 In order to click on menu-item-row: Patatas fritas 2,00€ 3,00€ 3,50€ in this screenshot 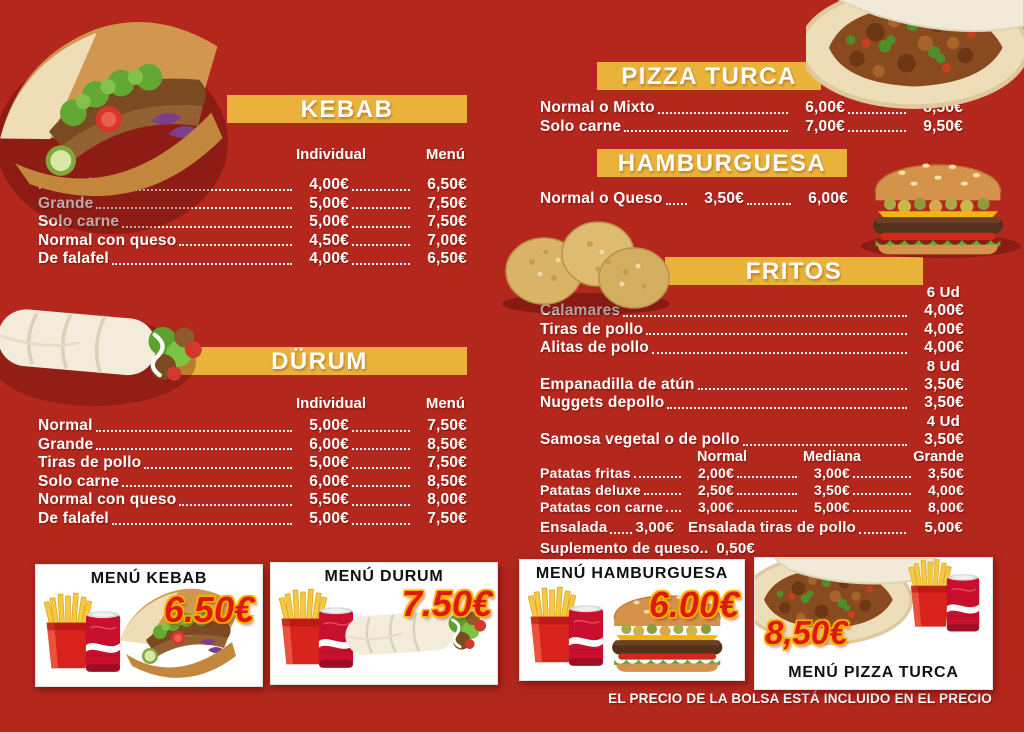, I will do `click(752, 473)`.